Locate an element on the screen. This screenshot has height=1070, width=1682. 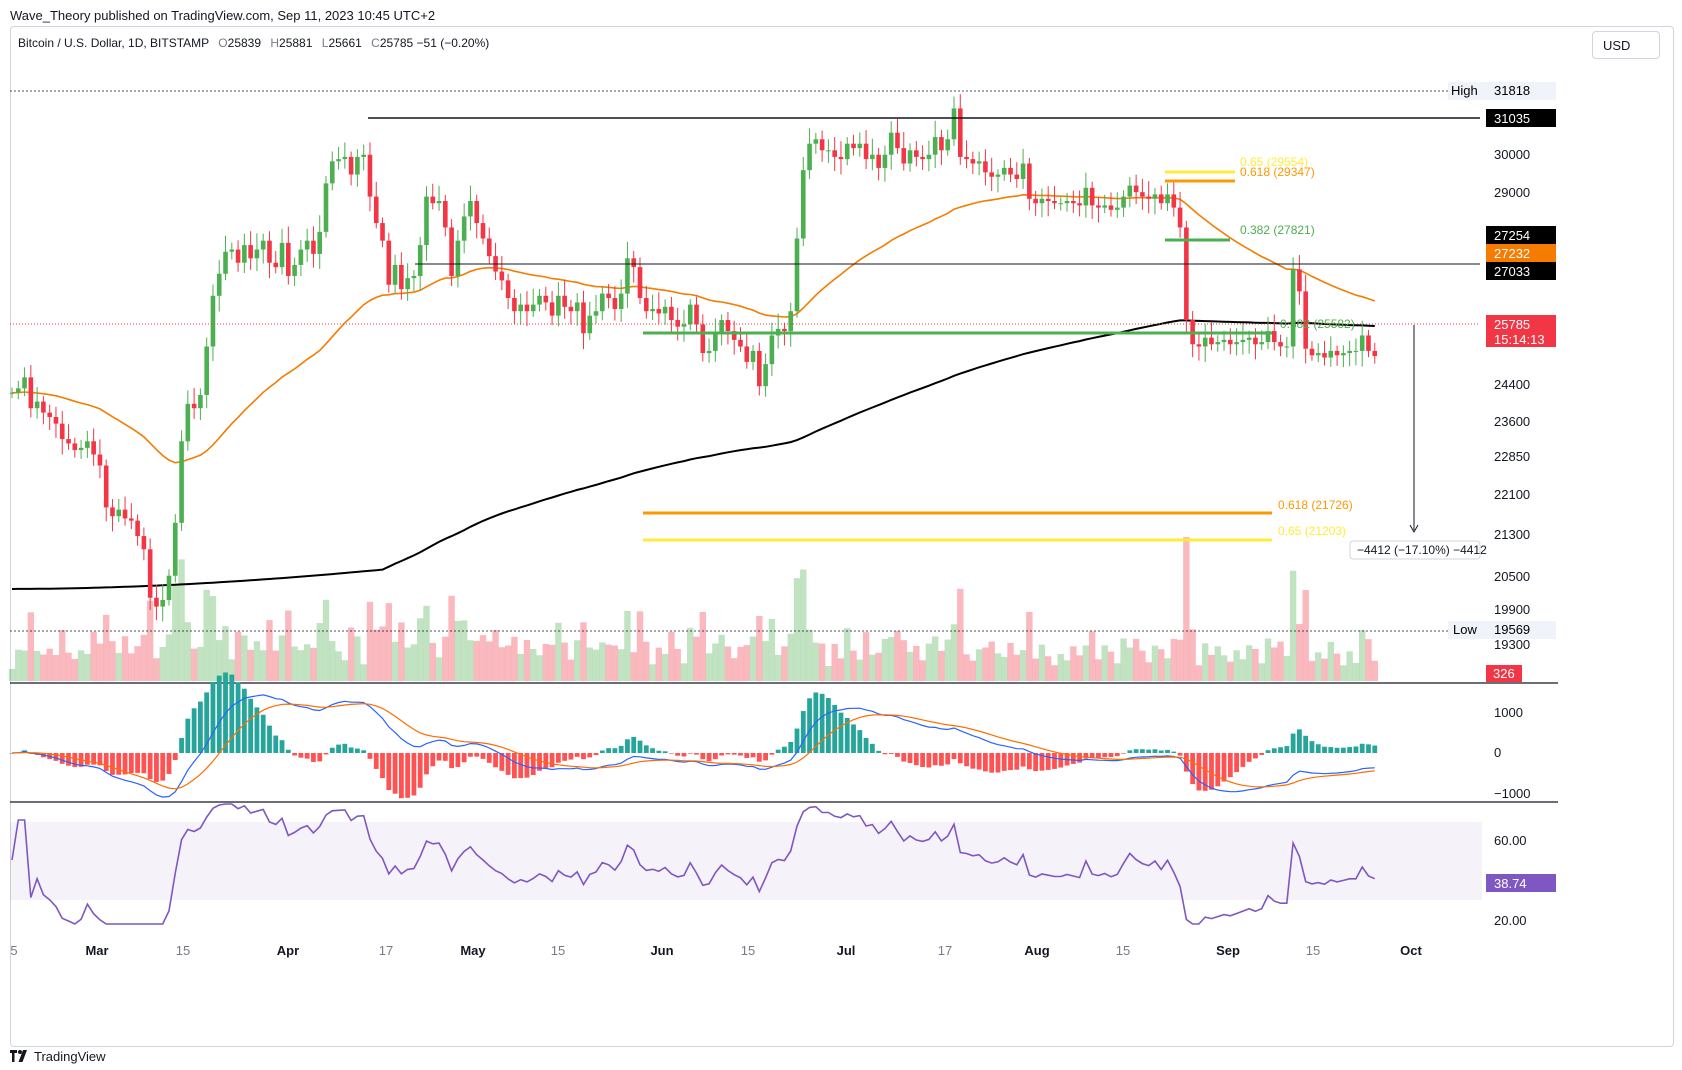
symbol-name: Bitcoin / U.S. Dollar, 1D, BITSTAMP is located at coordinates (113, 43).